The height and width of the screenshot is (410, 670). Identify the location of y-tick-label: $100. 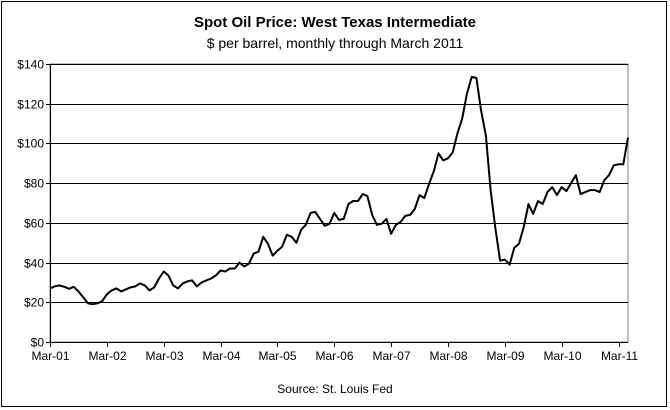
(30, 144).